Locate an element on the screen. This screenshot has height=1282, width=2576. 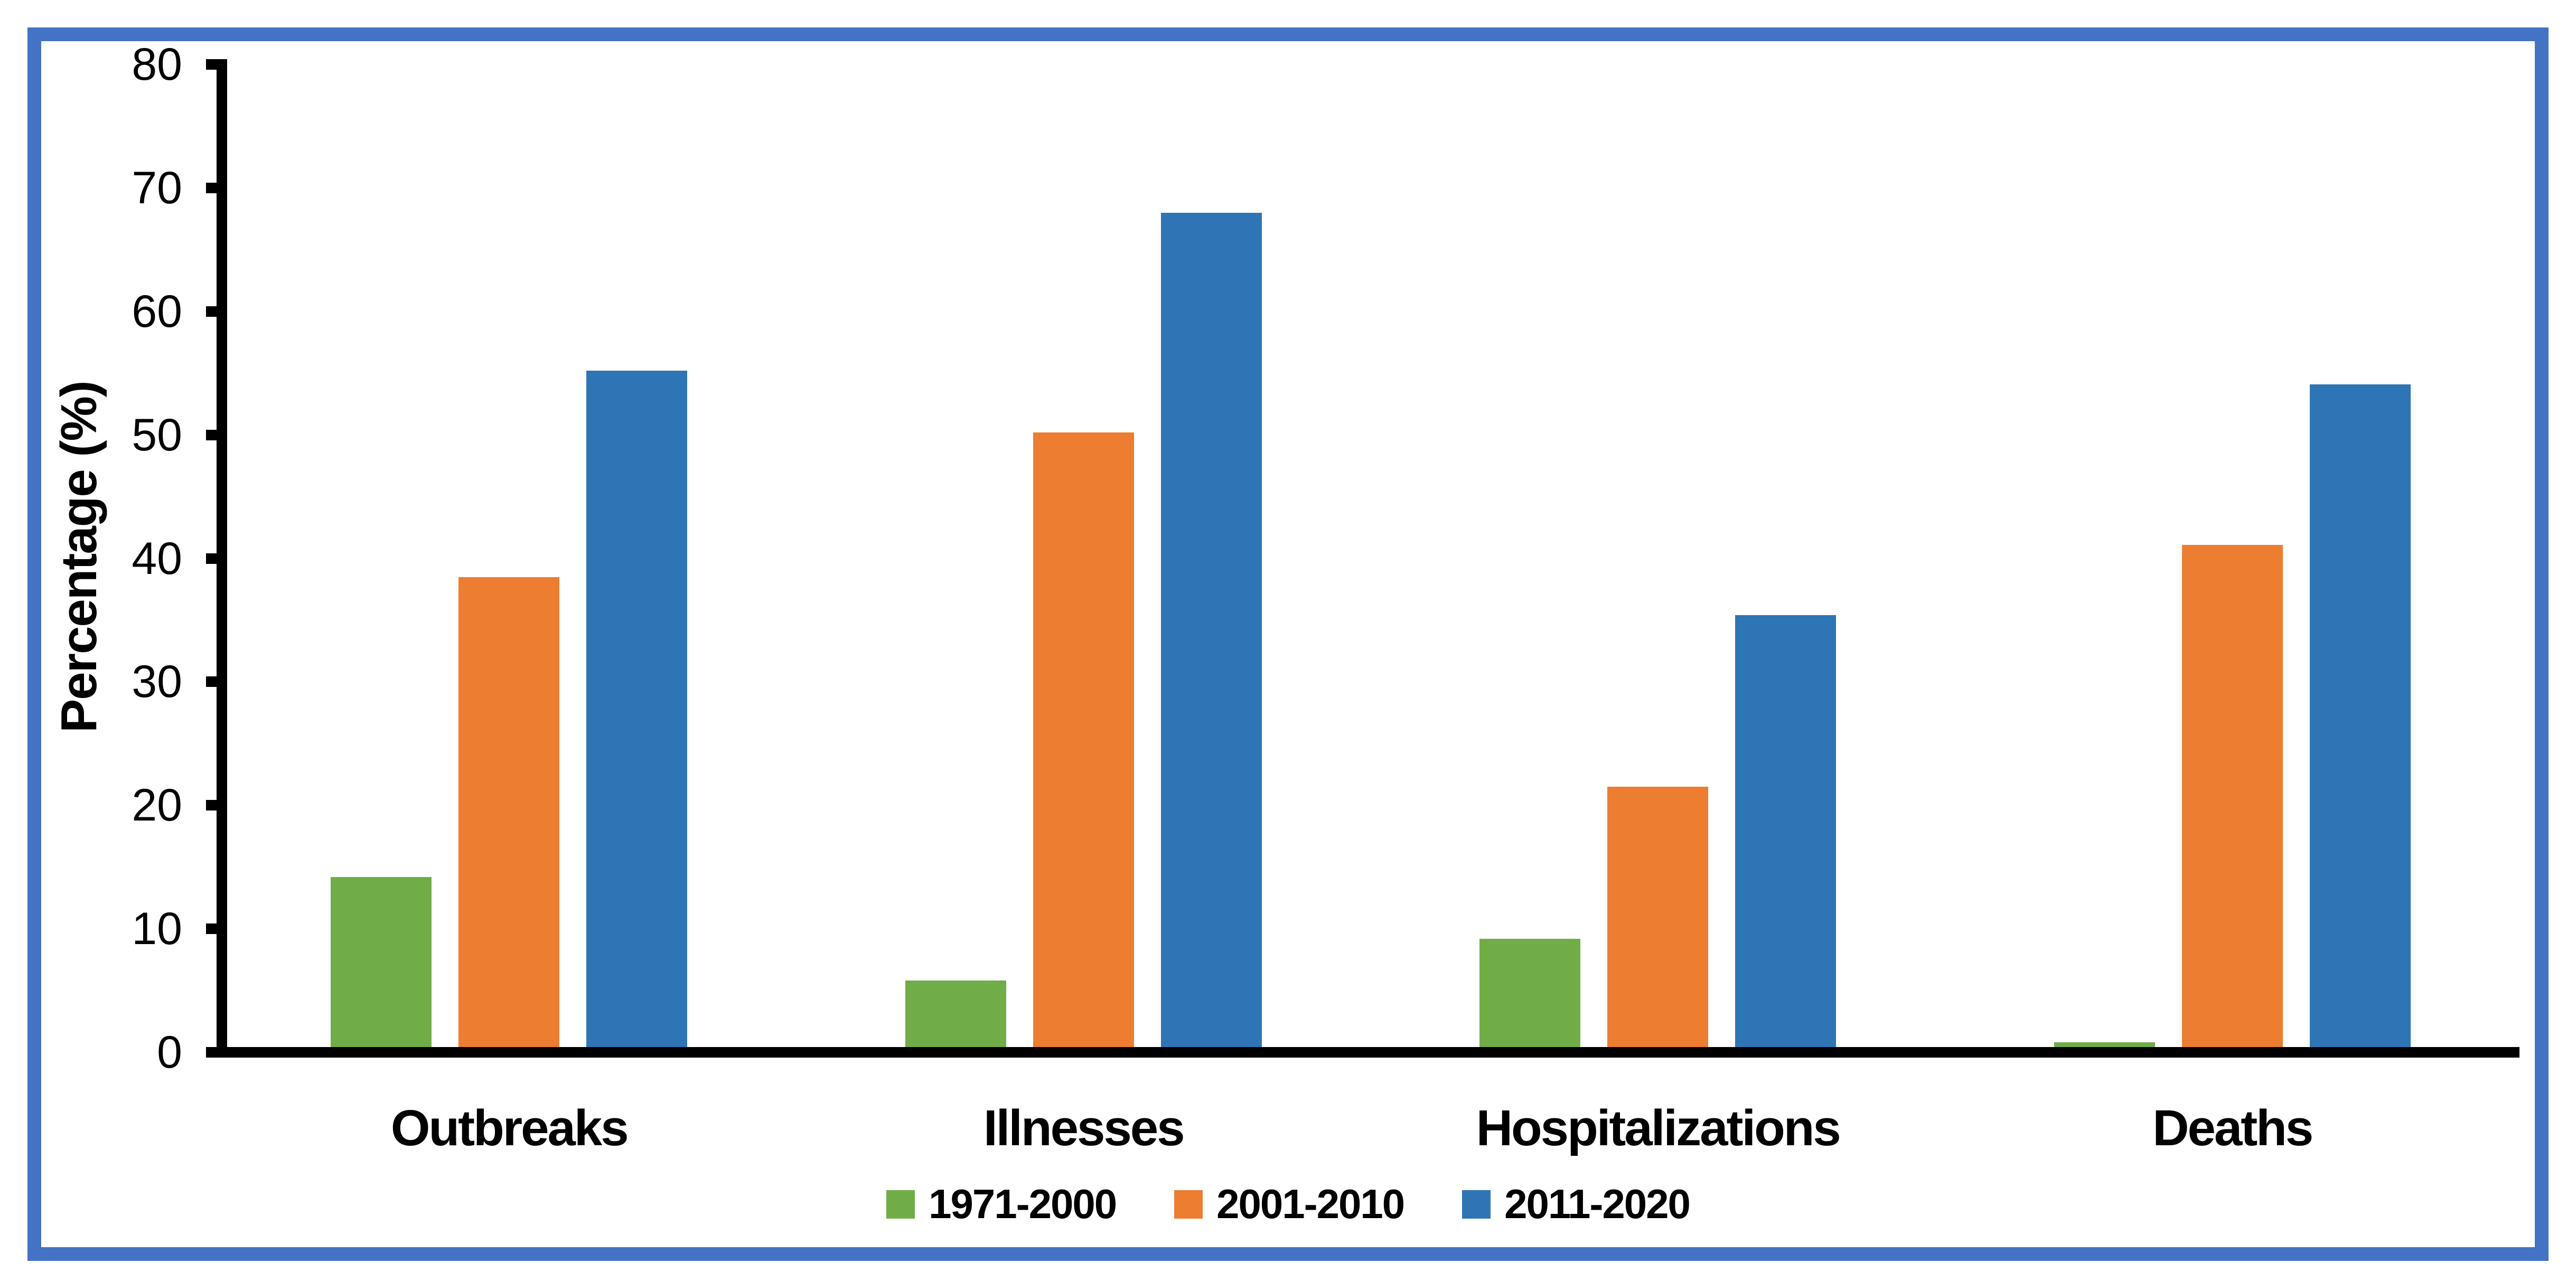
y-tick-label: 0 is located at coordinates (169, 1052).